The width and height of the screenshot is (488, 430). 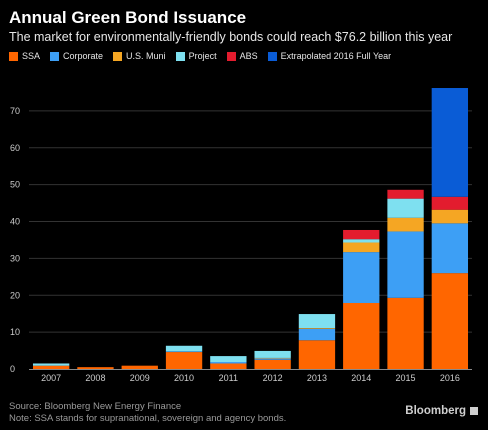 What do you see at coordinates (405, 224) in the screenshot?
I see `bar-u-s-muni-2015` at bounding box center [405, 224].